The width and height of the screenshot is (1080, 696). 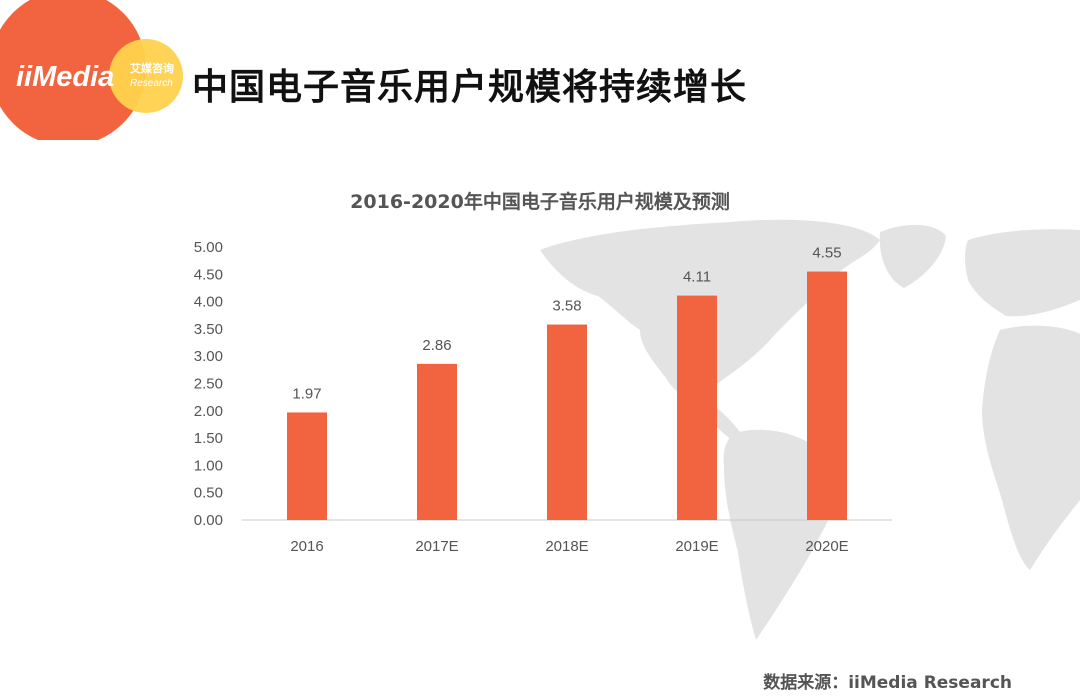 What do you see at coordinates (208, 520) in the screenshot?
I see `y-tick-label: 0.00` at bounding box center [208, 520].